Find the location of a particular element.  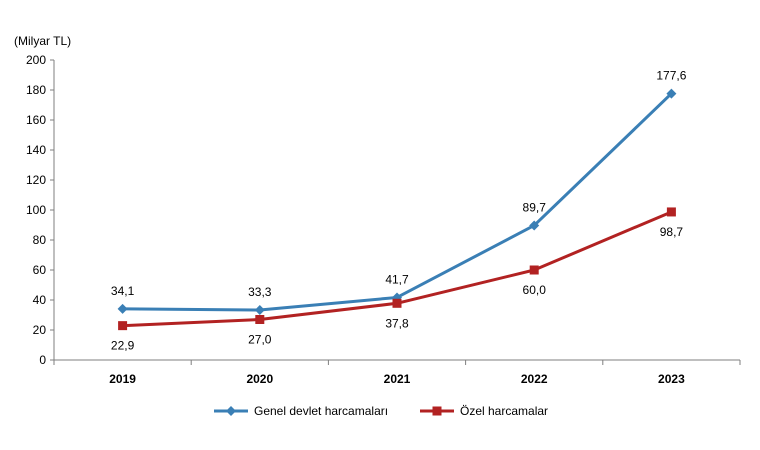

data-label: 41,7 is located at coordinates (397, 279).